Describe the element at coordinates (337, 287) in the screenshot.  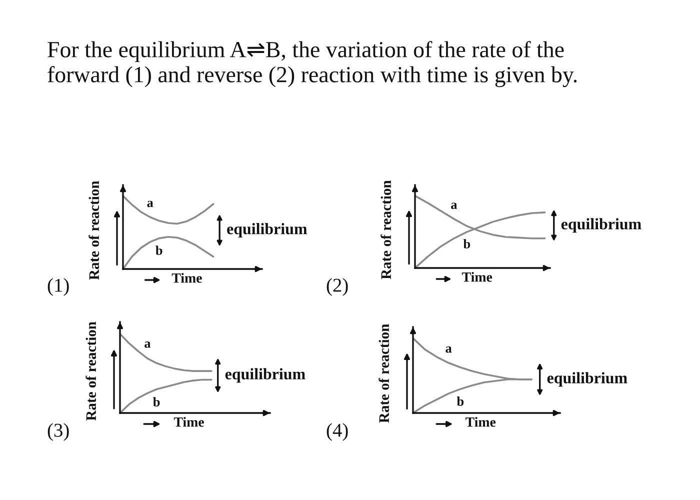
I see `text: (2)` at that location.